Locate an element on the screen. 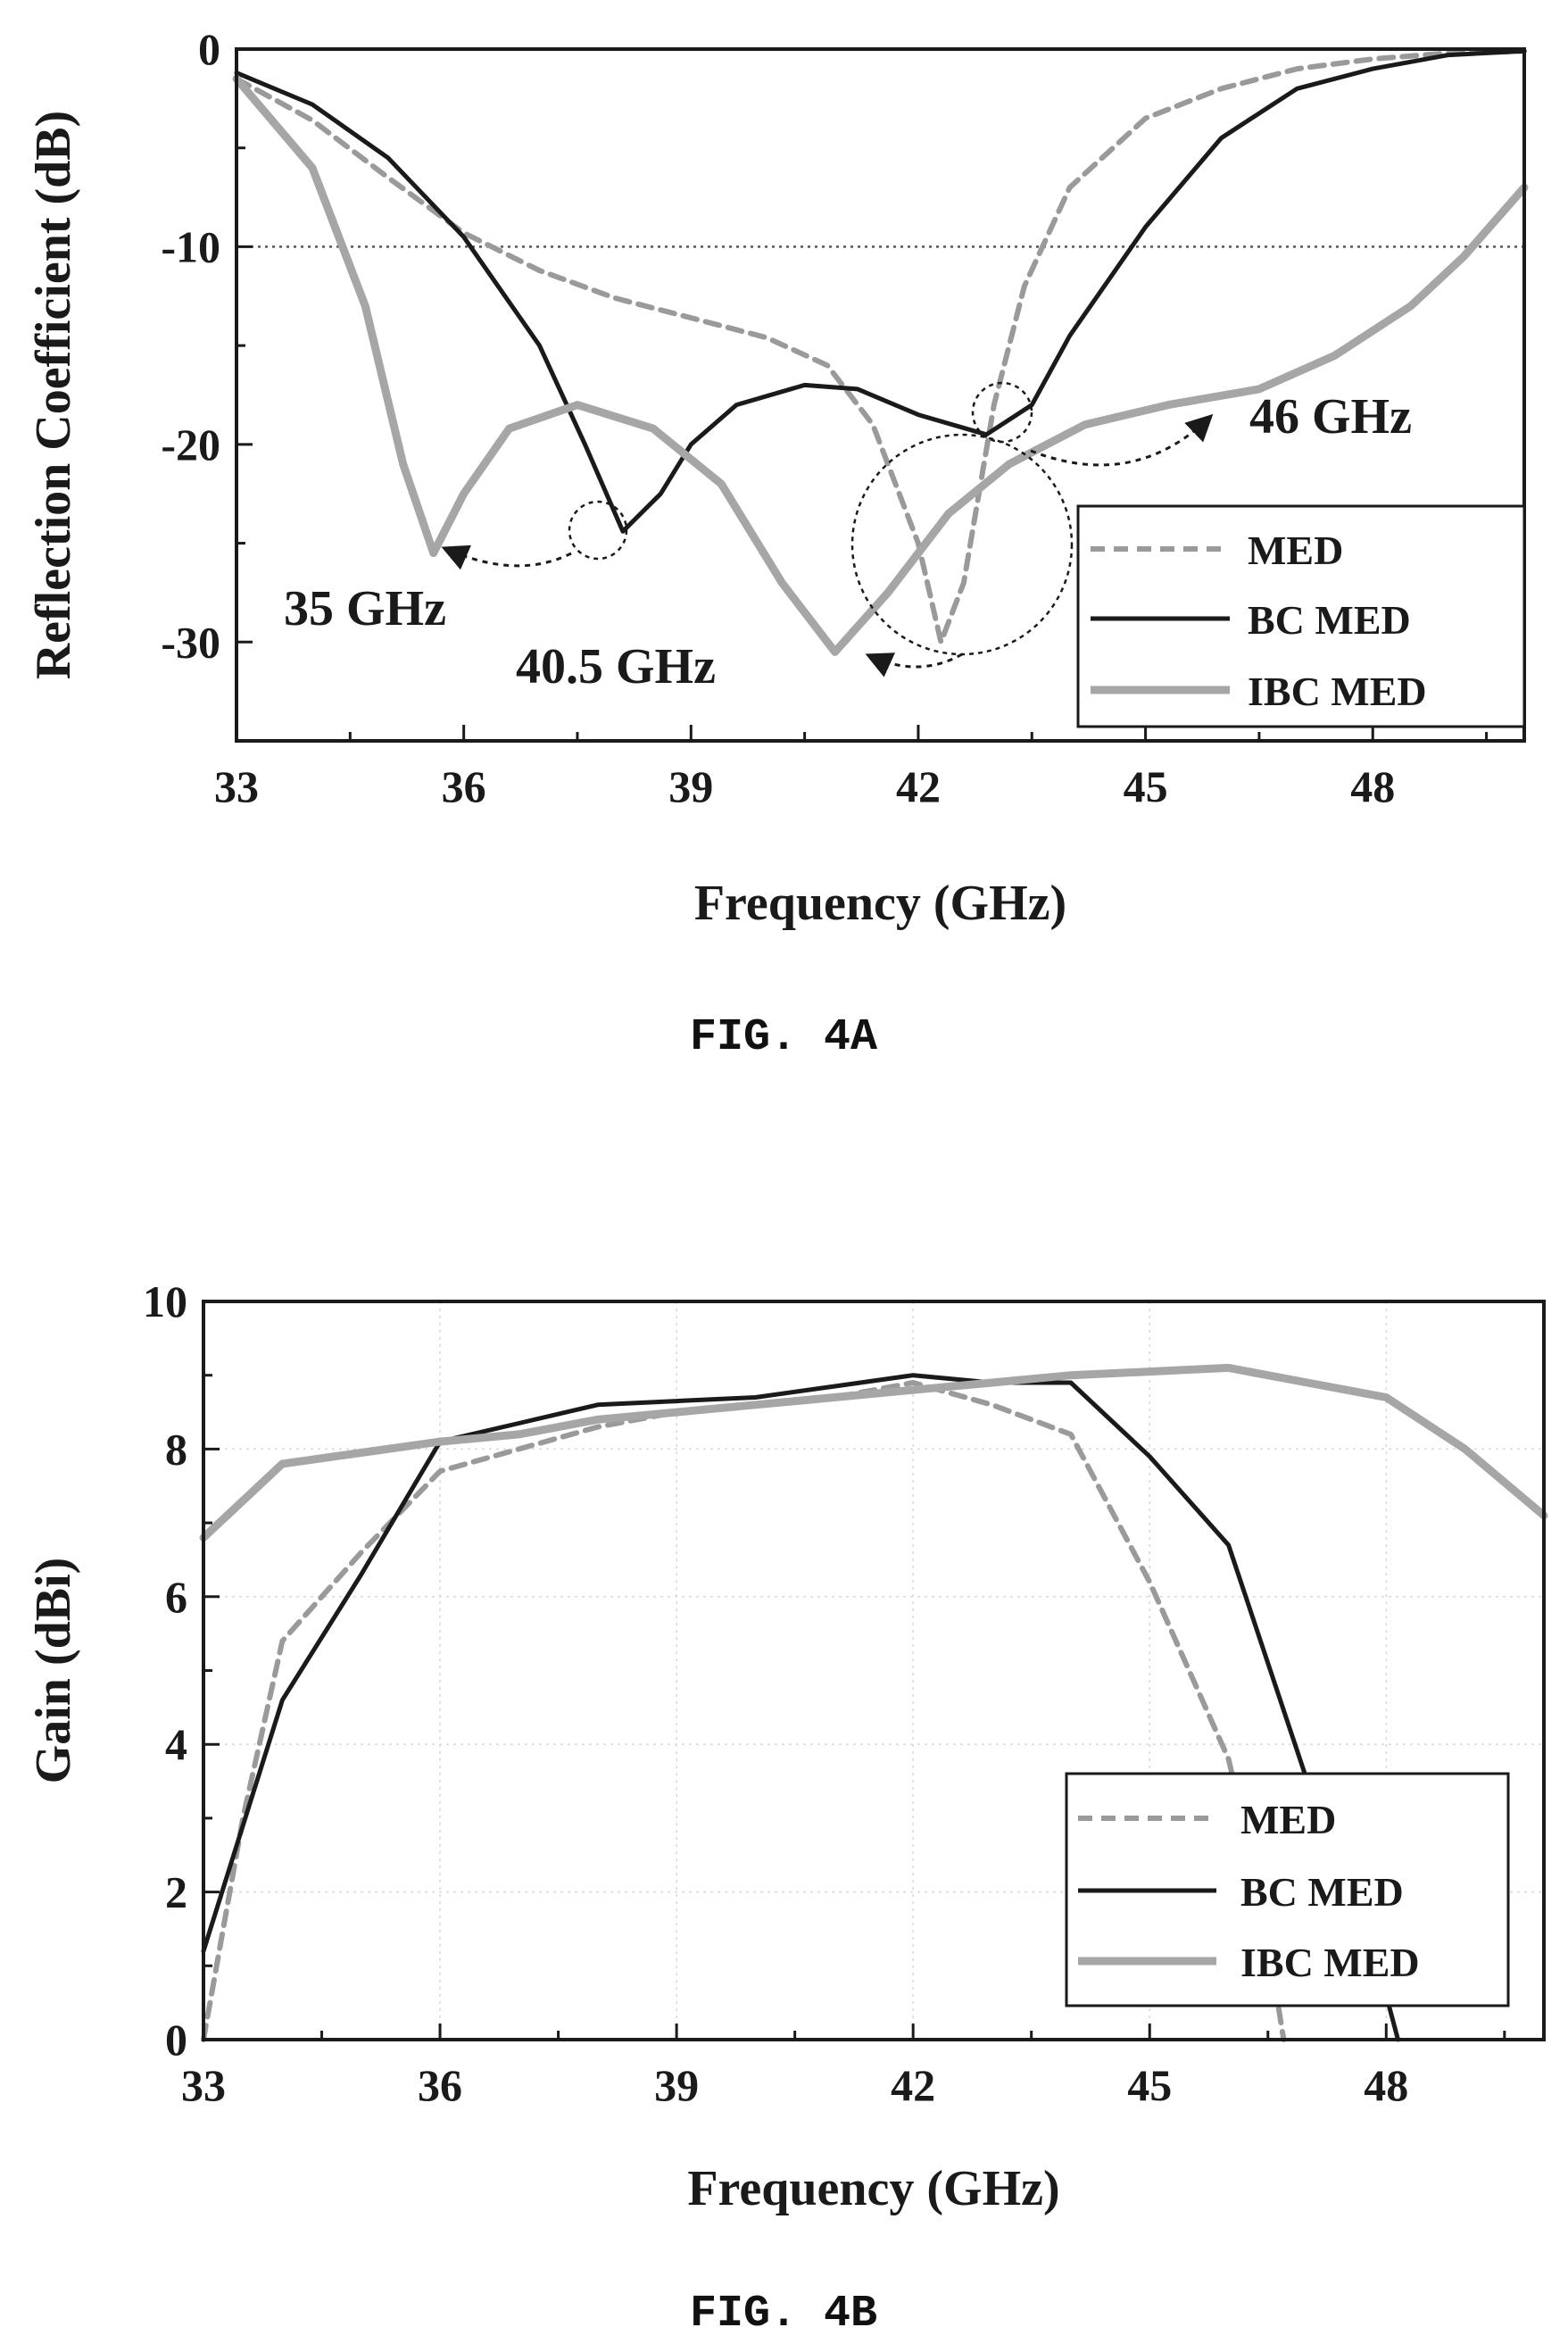 The height and width of the screenshot is (2344, 1568). chart-4b-x-axis-title: Frequency (GHz) is located at coordinates (873, 2188).